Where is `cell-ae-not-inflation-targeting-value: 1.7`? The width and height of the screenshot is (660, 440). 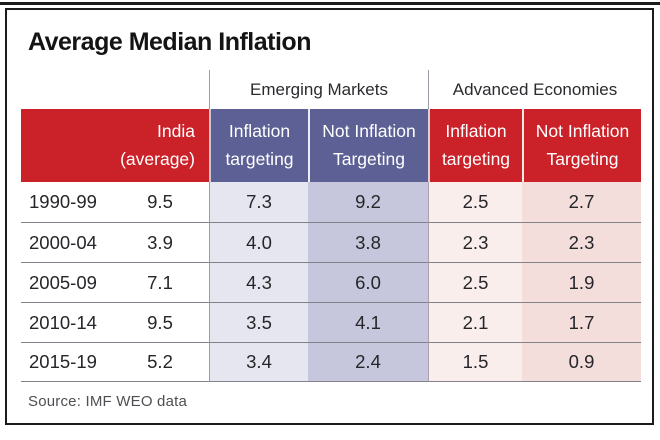
cell-ae-not-inflation-targeting-value: 1.7 is located at coordinates (581, 322).